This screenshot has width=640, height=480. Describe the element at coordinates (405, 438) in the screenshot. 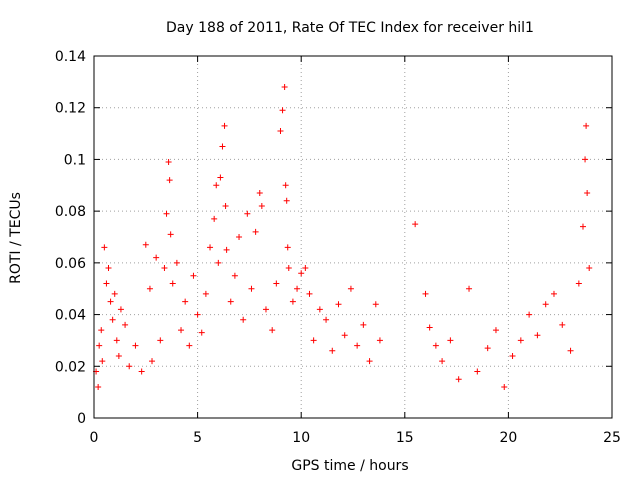

I see `x-tick-label: 15` at that location.